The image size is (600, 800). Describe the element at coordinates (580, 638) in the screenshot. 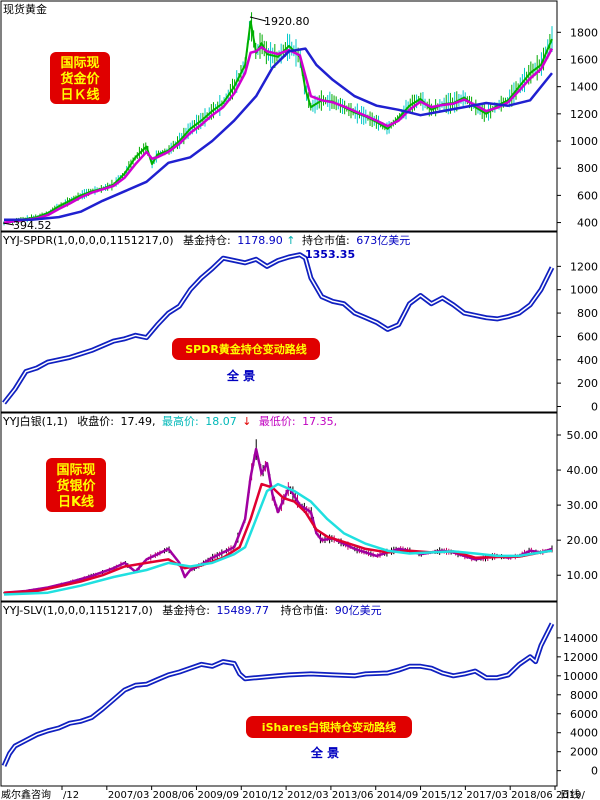

I see `y-tick-label: 14000` at that location.